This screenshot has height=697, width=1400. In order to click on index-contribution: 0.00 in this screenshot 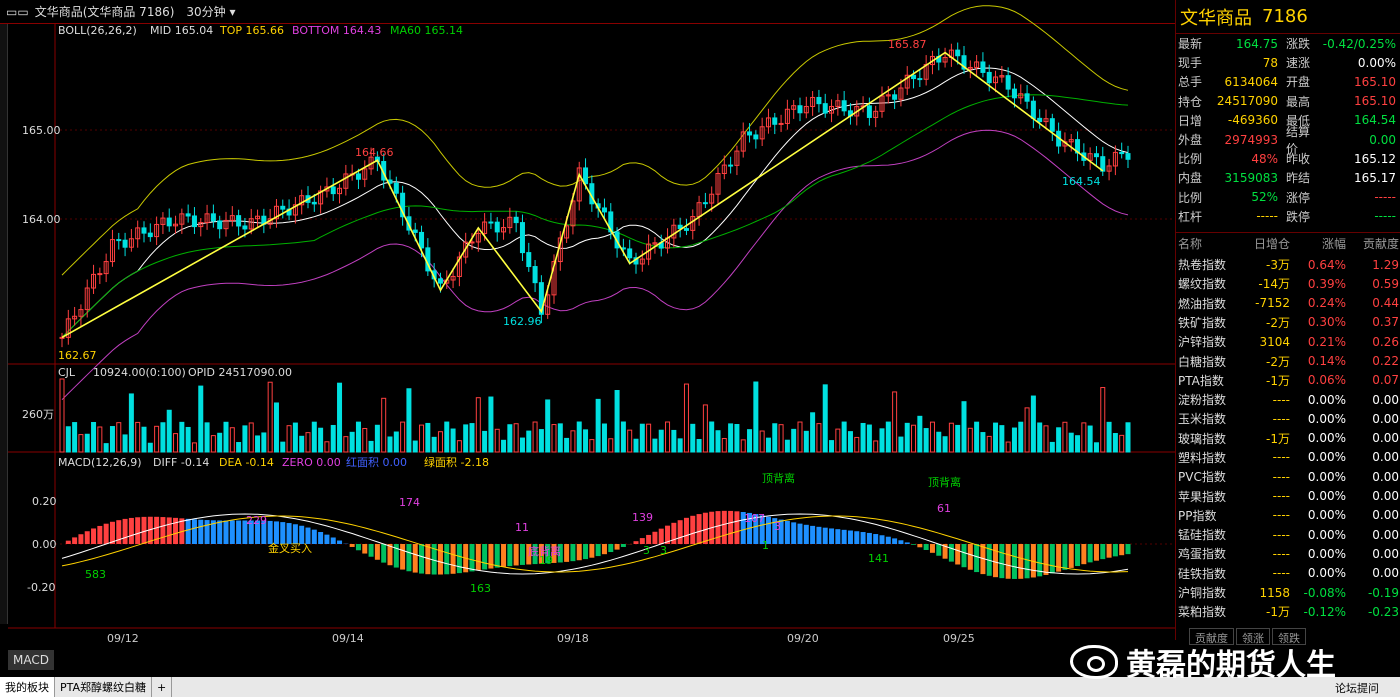, I will do `click(1385, 573)`.